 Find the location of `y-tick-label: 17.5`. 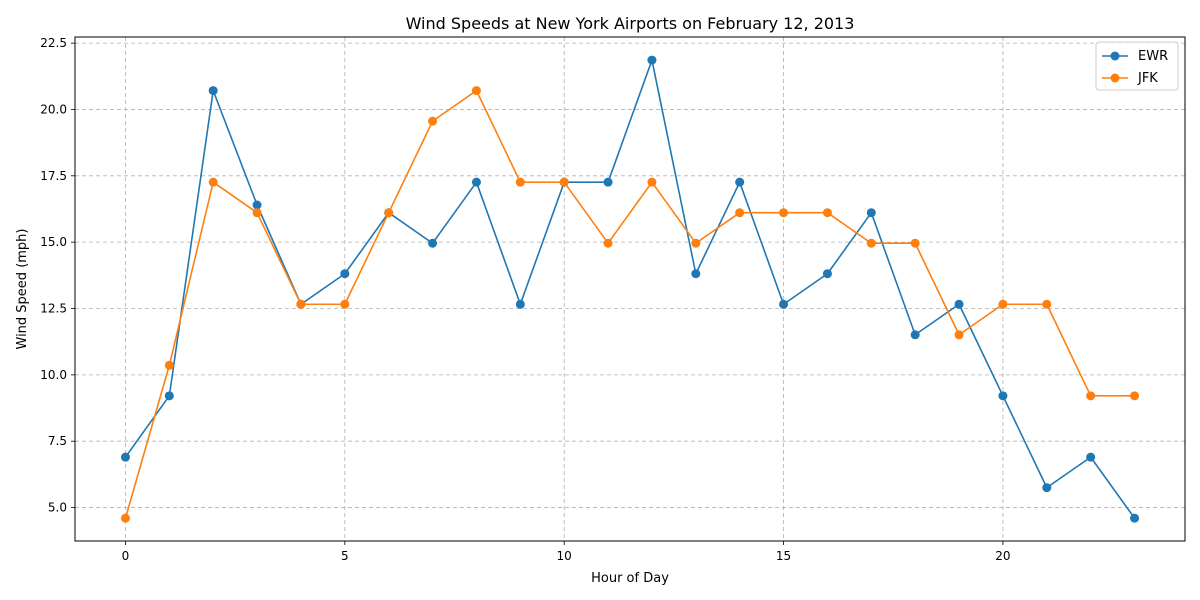

y-tick-label: 17.5 is located at coordinates (53, 176).